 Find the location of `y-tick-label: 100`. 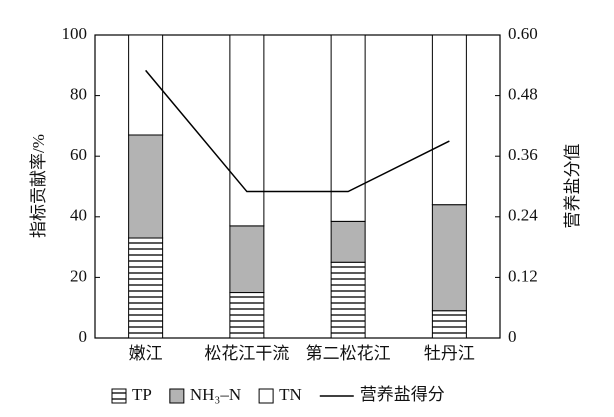

y-tick-label: 100 is located at coordinates (75, 33).